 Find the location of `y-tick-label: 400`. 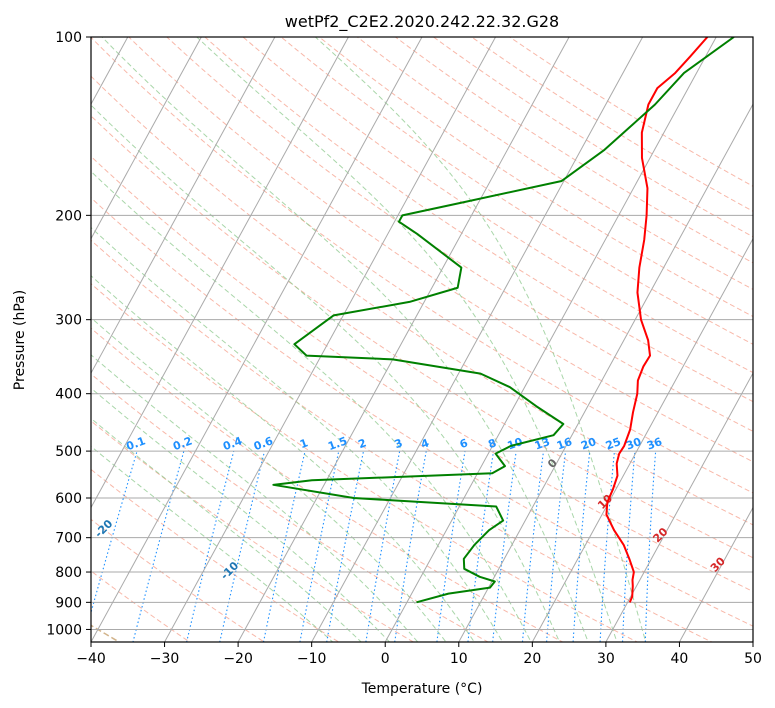

y-tick-label: 400 is located at coordinates (68, 395).